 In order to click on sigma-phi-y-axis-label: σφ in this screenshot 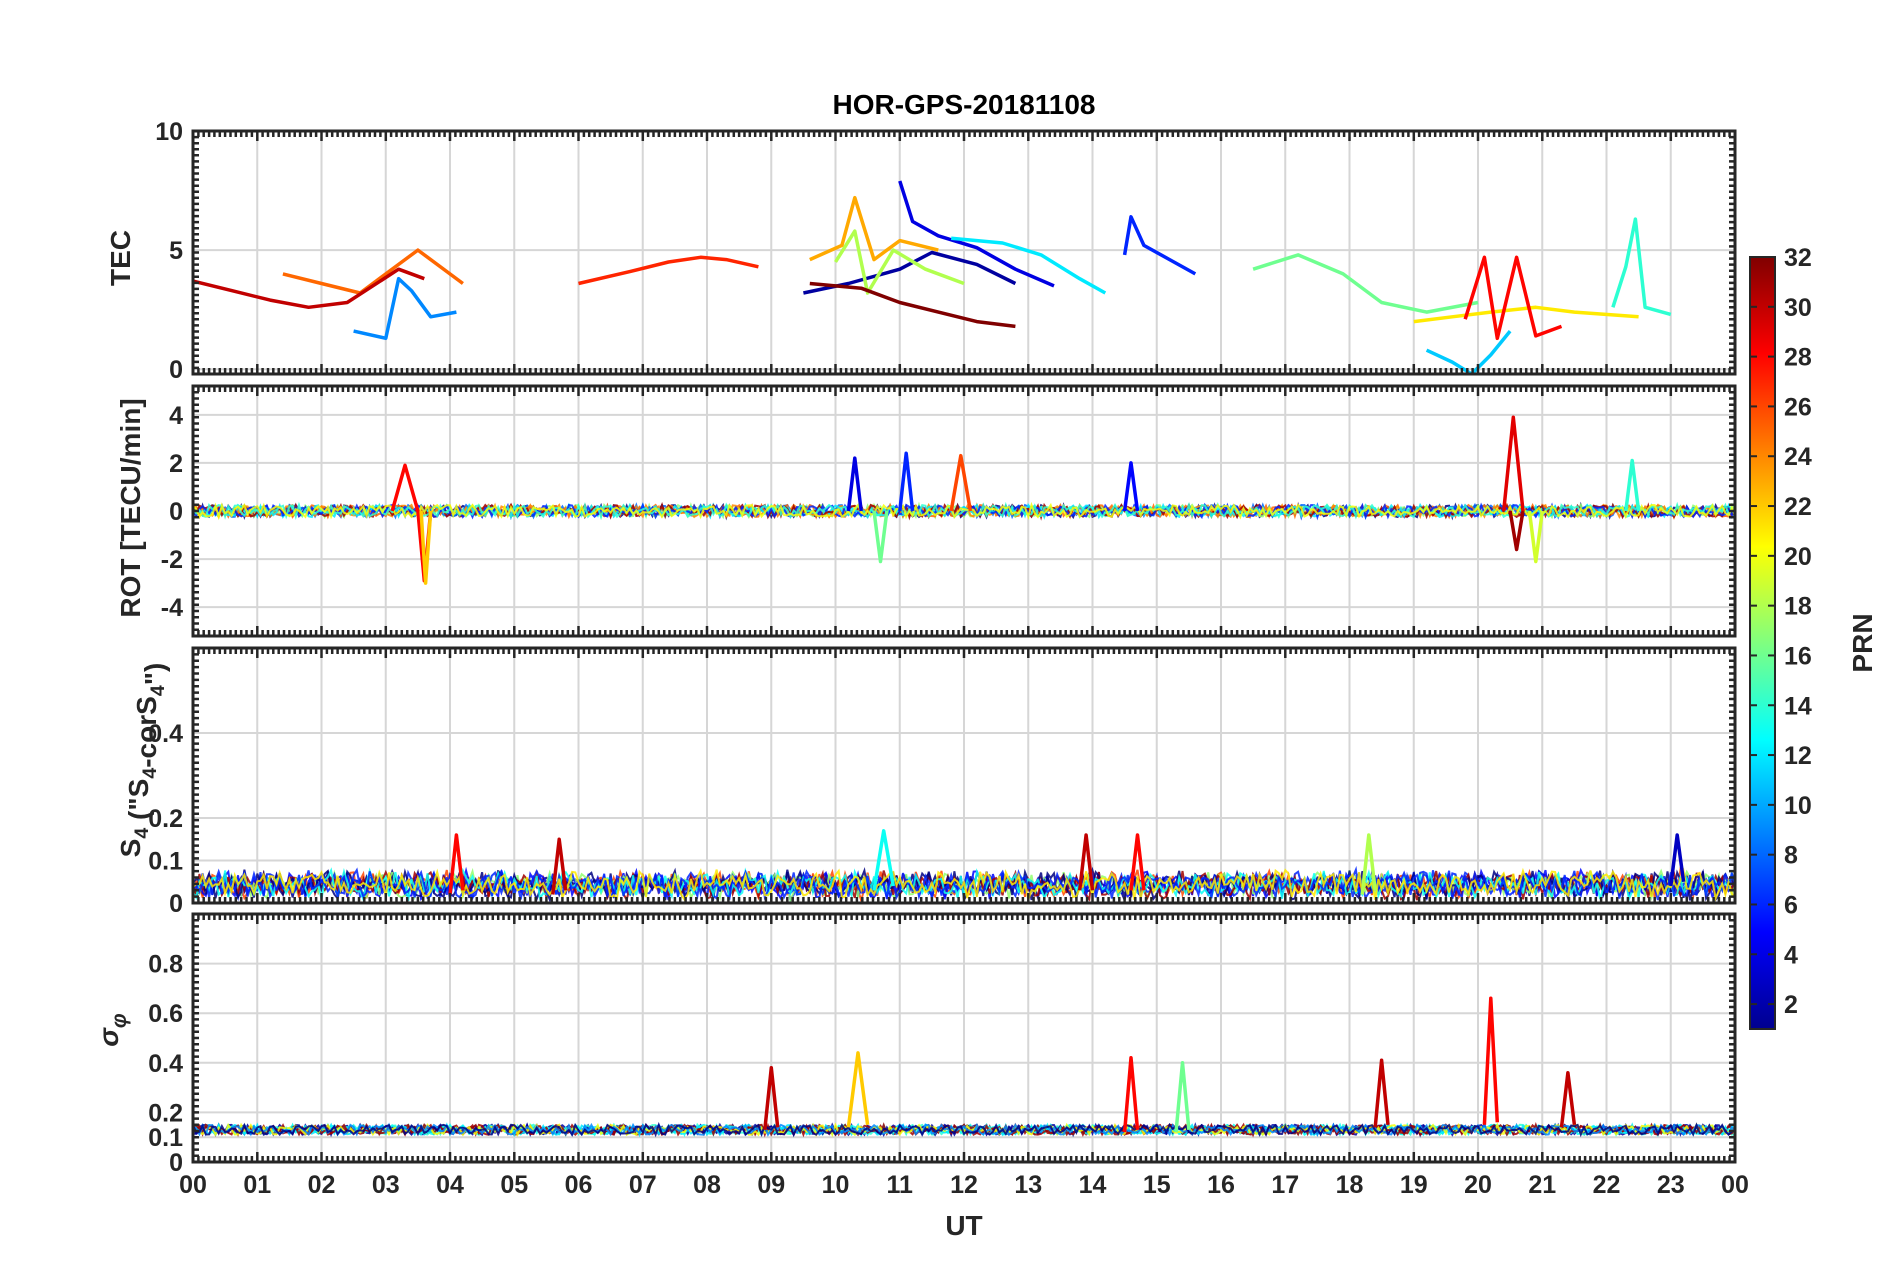, I will do `click(112, 1030)`.